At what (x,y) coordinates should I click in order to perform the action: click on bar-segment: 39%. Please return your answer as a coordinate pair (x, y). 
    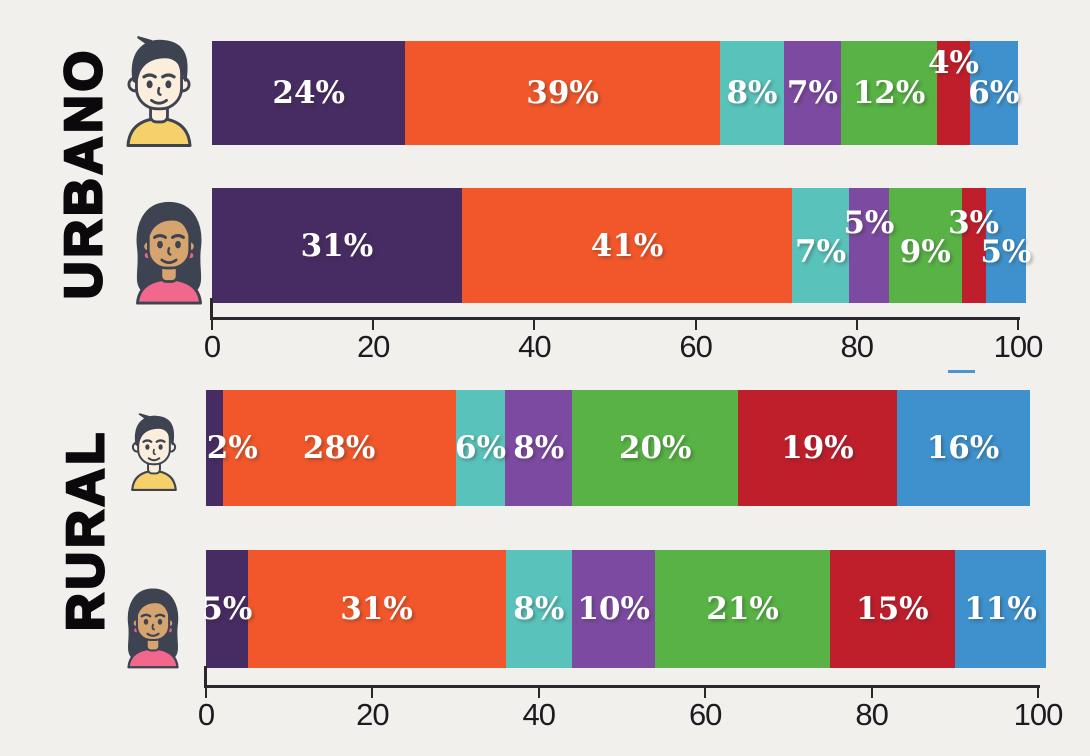
    Looking at the image, I should click on (562, 93).